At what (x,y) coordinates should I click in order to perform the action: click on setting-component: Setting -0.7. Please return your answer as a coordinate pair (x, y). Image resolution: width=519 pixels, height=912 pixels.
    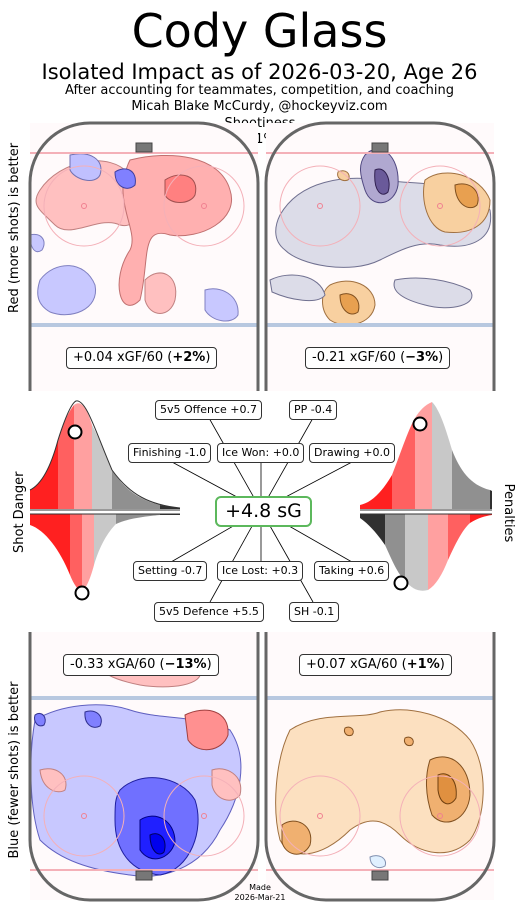
    Looking at the image, I should click on (170, 571).